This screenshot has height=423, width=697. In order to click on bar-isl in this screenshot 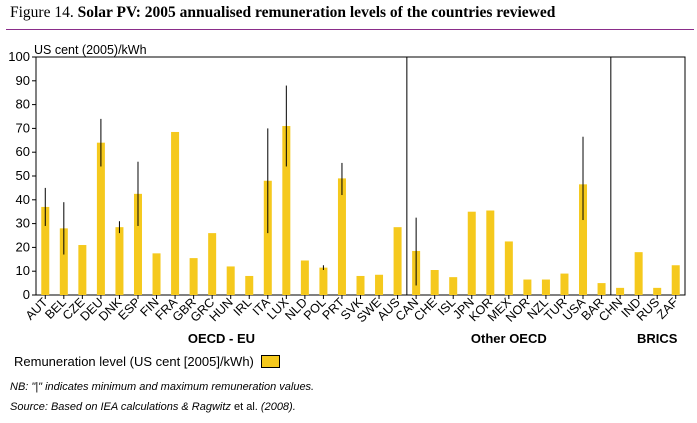, I will do `click(453, 286)`.